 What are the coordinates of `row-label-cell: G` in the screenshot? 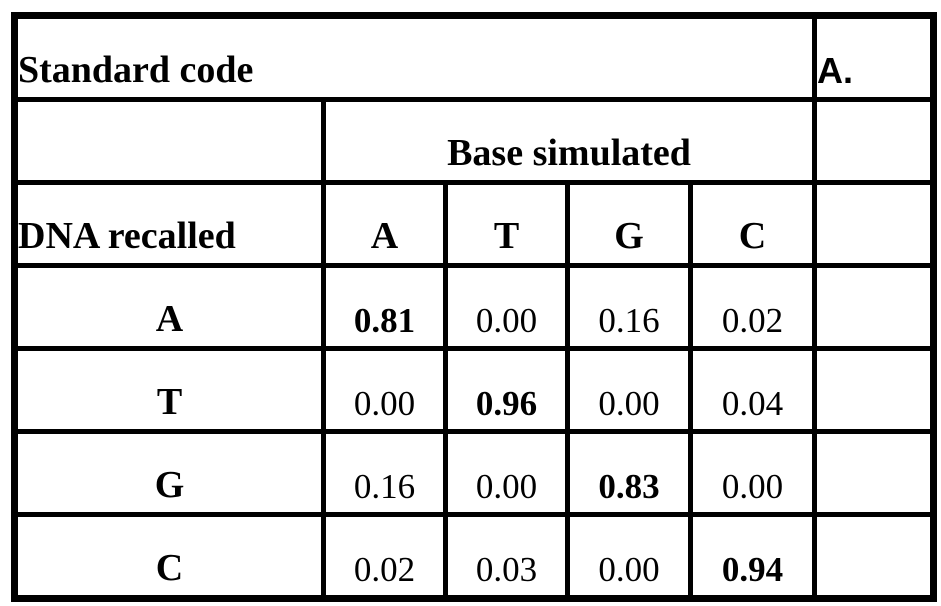 It's located at (169, 473).